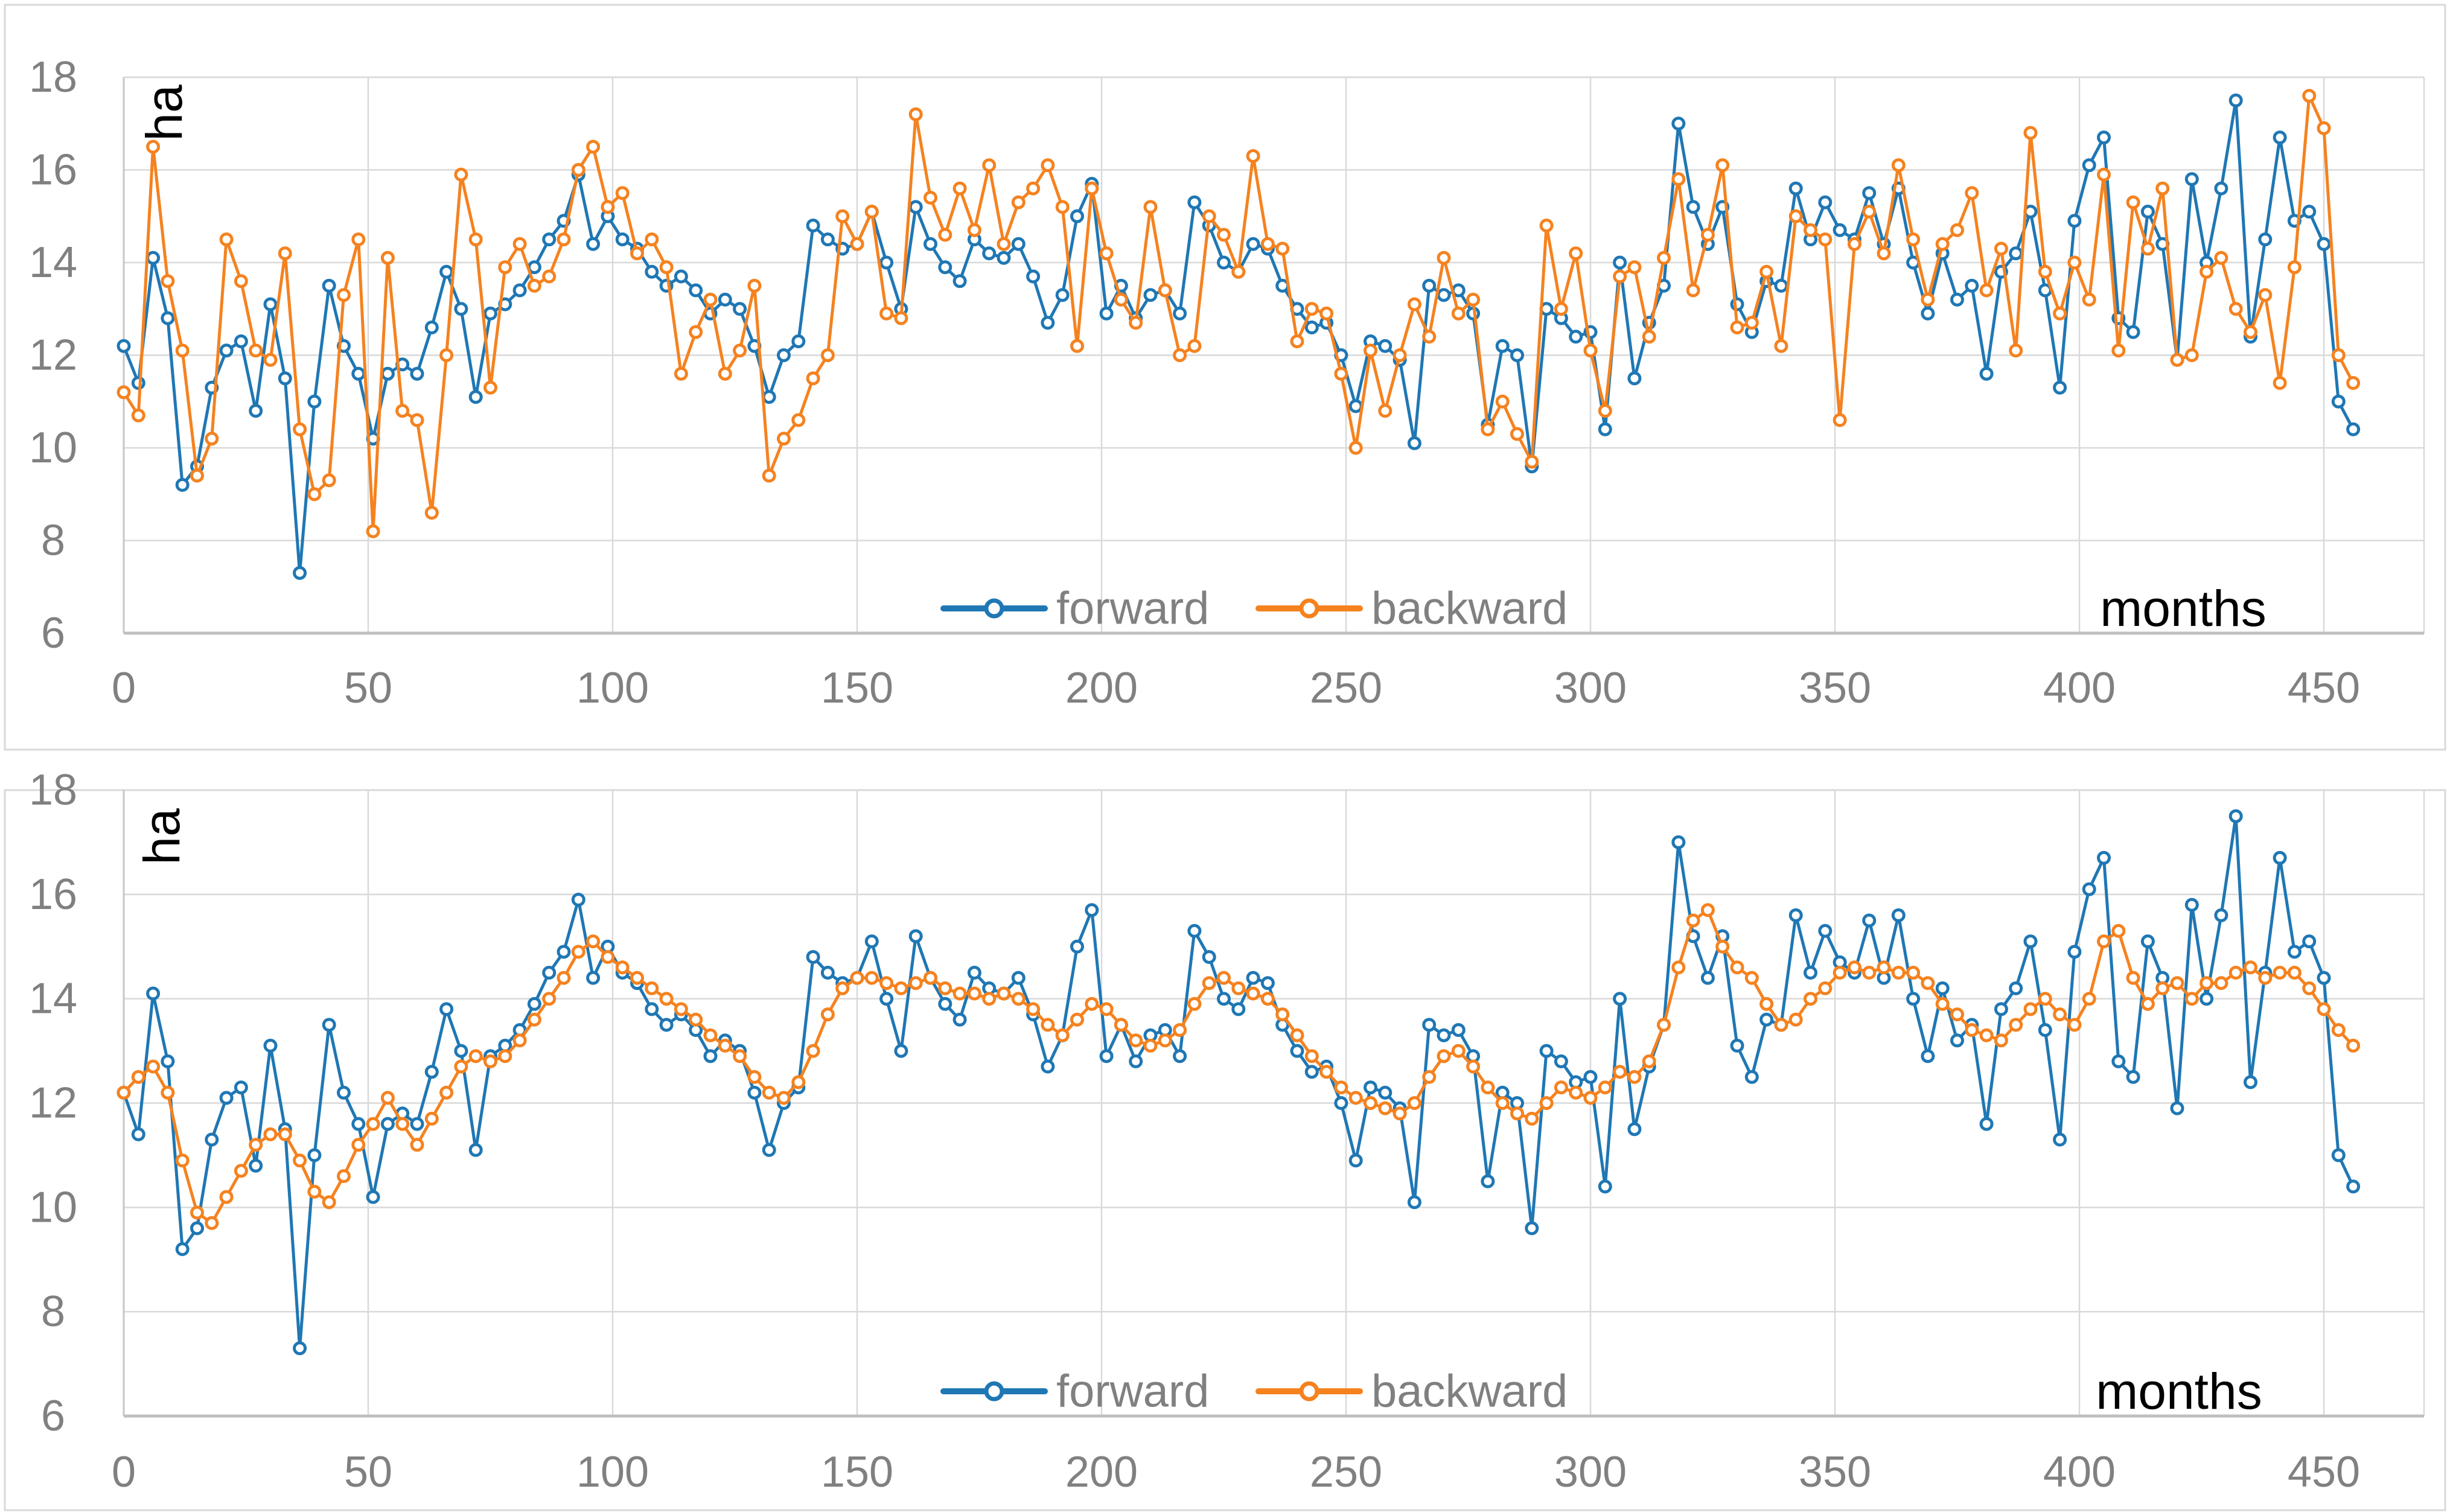  What do you see at coordinates (1346, 688) in the screenshot?
I see `x-tick-label-250: 250` at bounding box center [1346, 688].